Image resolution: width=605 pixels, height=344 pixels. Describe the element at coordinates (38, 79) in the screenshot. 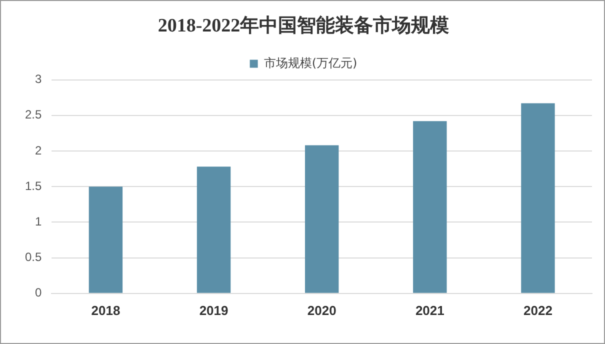

I see `y-tick-label: 3` at that location.